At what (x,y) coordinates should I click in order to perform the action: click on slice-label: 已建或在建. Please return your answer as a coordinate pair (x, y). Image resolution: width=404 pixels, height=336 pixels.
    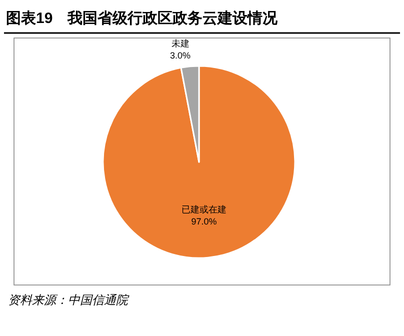
    Looking at the image, I should click on (203, 209).